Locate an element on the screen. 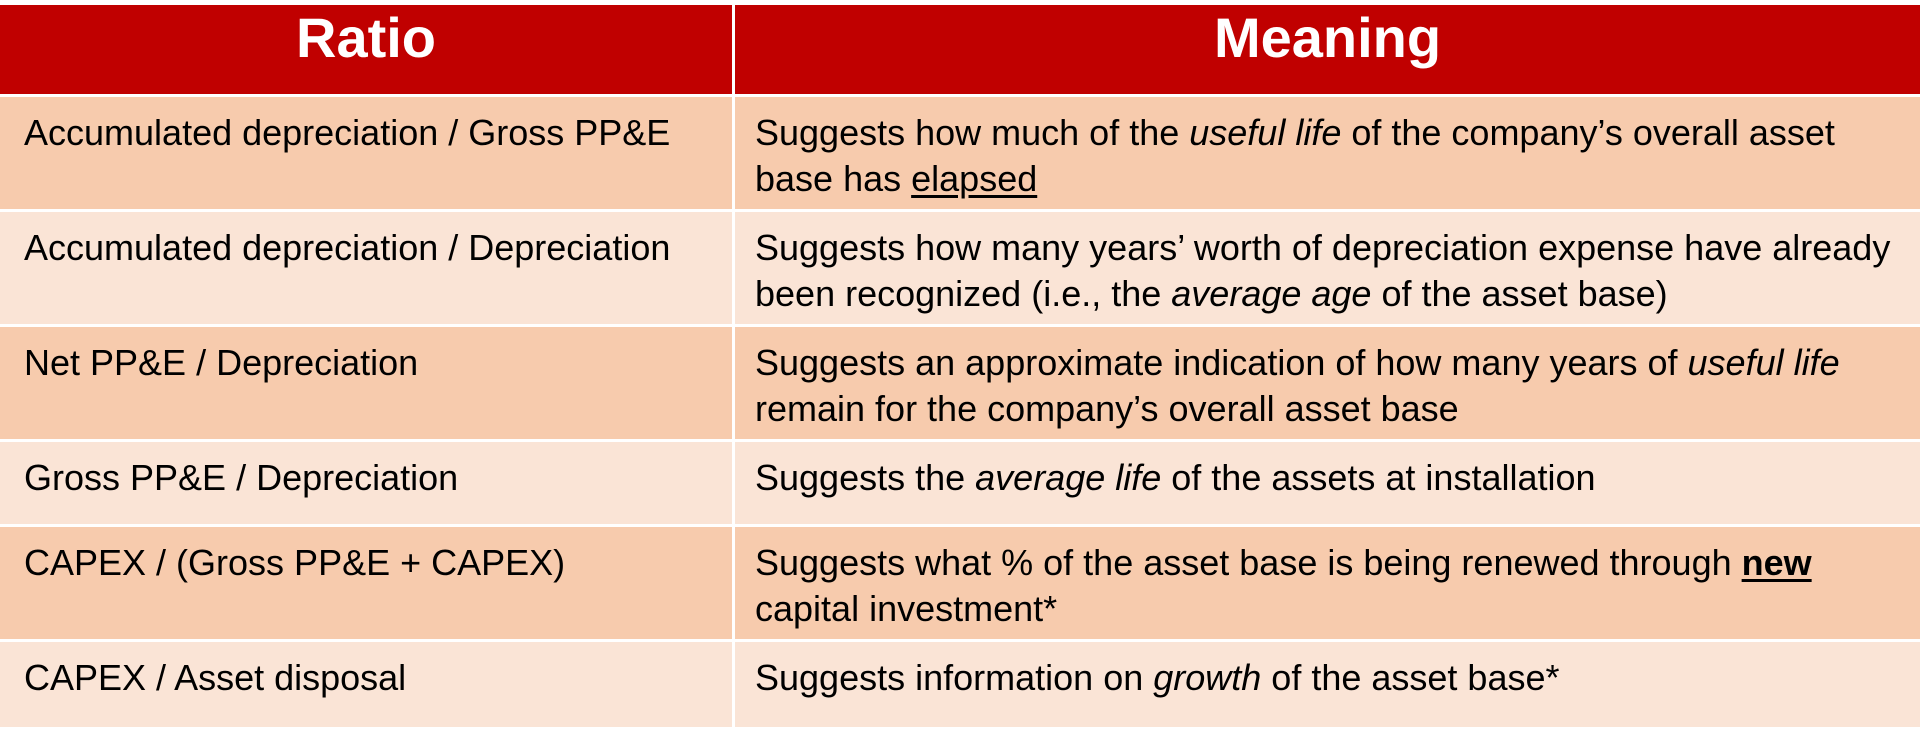 The height and width of the screenshot is (732, 1920). meaning-text: of the asset base) is located at coordinates (1519, 293).